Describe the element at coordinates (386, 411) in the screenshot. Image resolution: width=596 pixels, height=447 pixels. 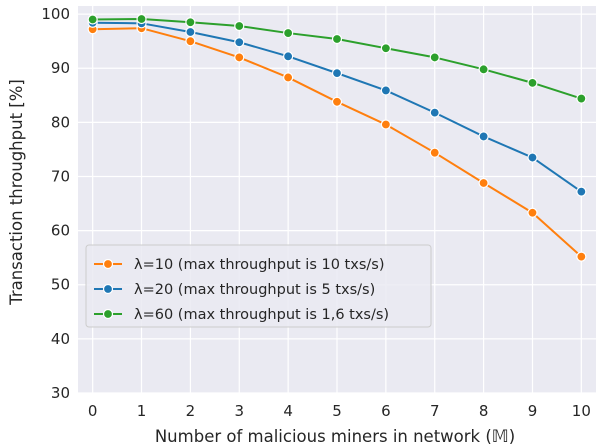
I see `x-tick-label: 6` at that location.